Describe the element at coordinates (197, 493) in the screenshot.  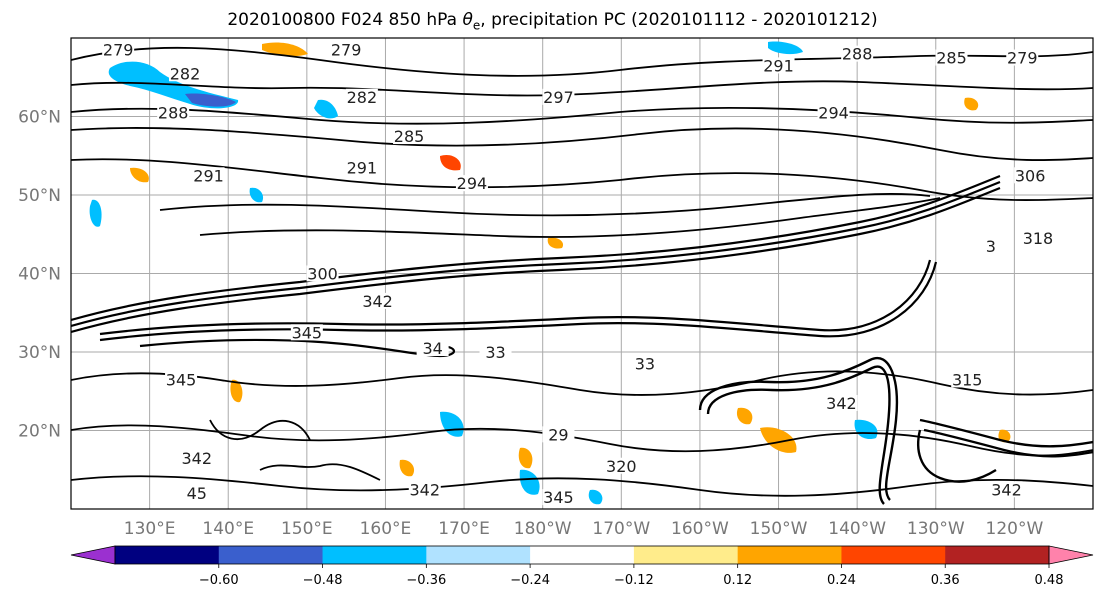
I see `contour-label: 45` at that location.